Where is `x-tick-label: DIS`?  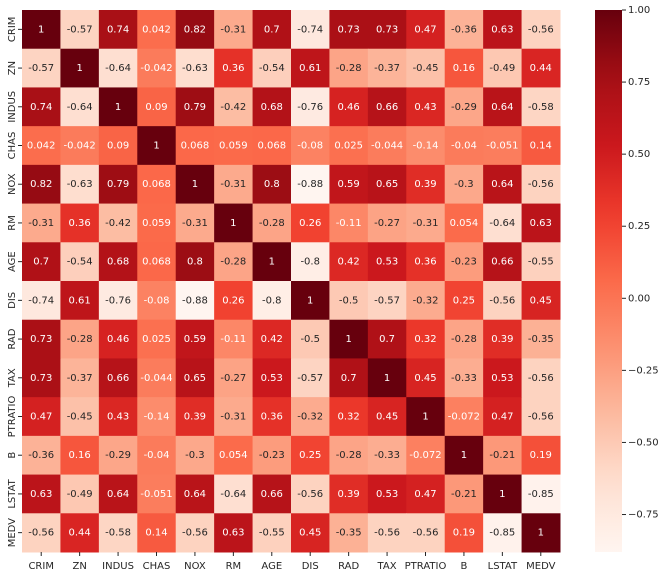 x-tick-label: DIS is located at coordinates (310, 566).